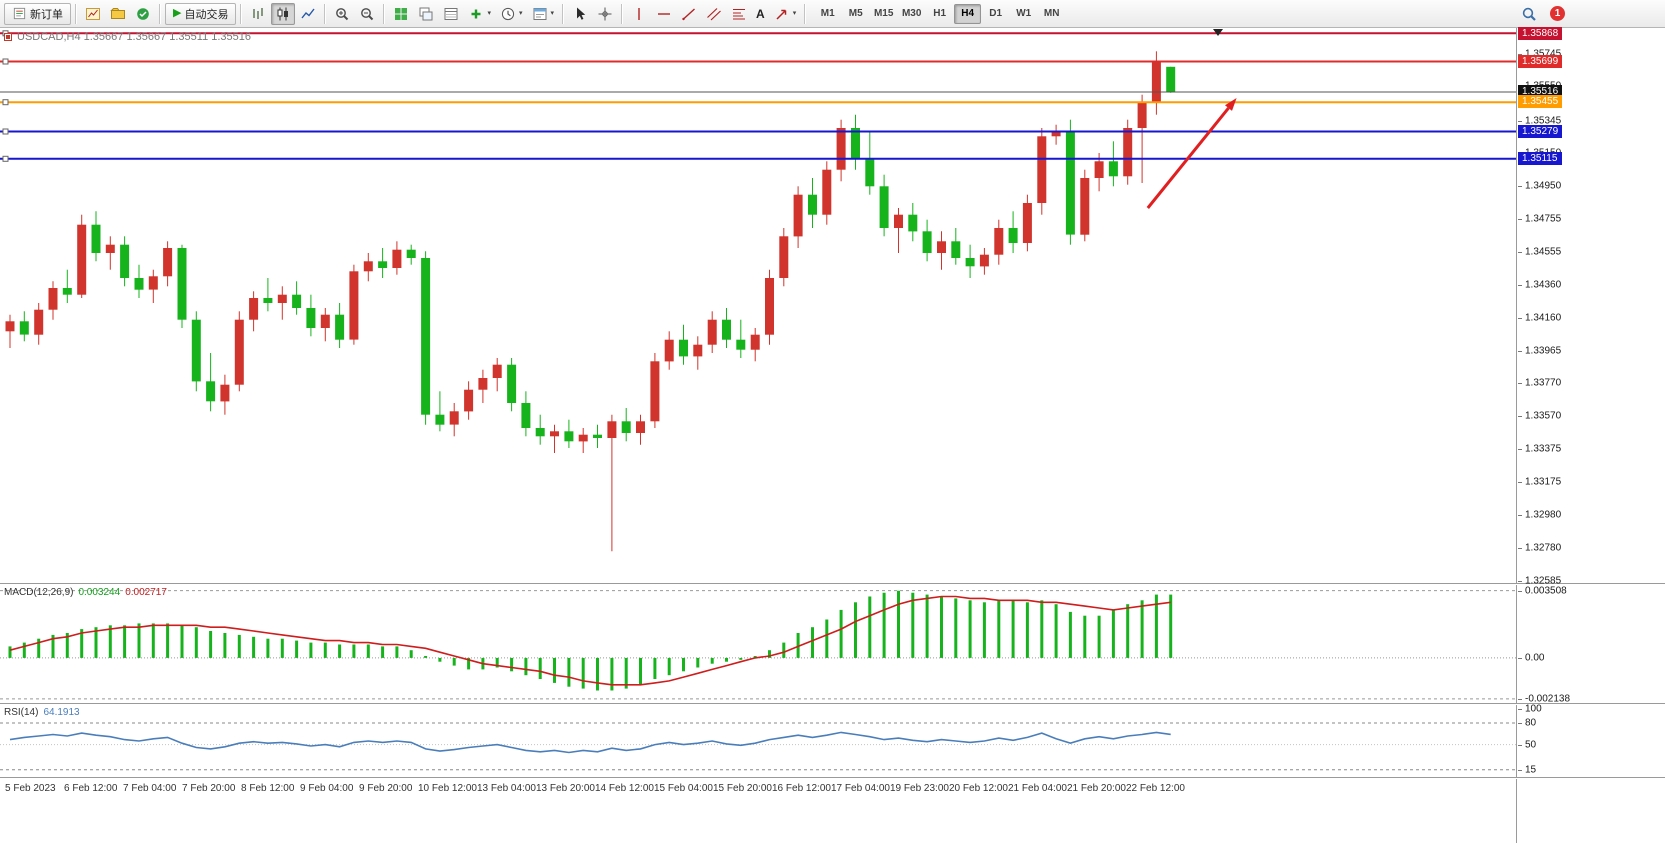 The image size is (1665, 843). What do you see at coordinates (590, 640) in the screenshot?
I see `macd-histogram` at bounding box center [590, 640].